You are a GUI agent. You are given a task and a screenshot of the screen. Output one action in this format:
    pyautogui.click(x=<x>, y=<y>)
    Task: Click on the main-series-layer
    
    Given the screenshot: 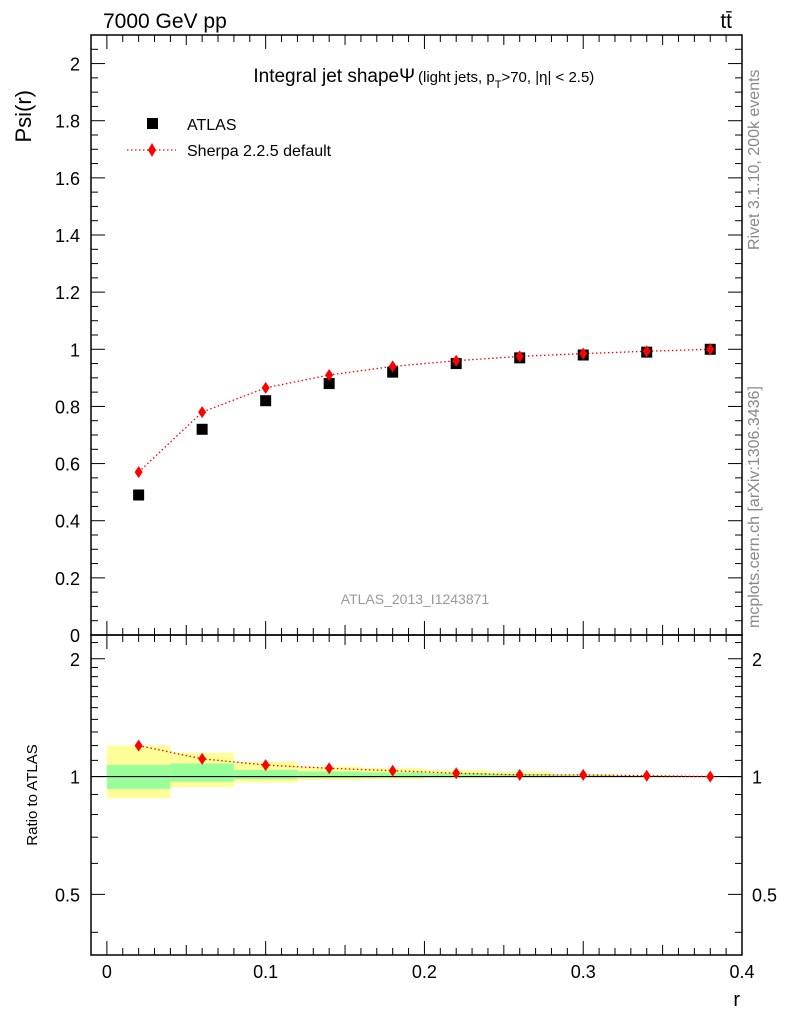 What is the action you would take?
    pyautogui.click(x=424, y=422)
    